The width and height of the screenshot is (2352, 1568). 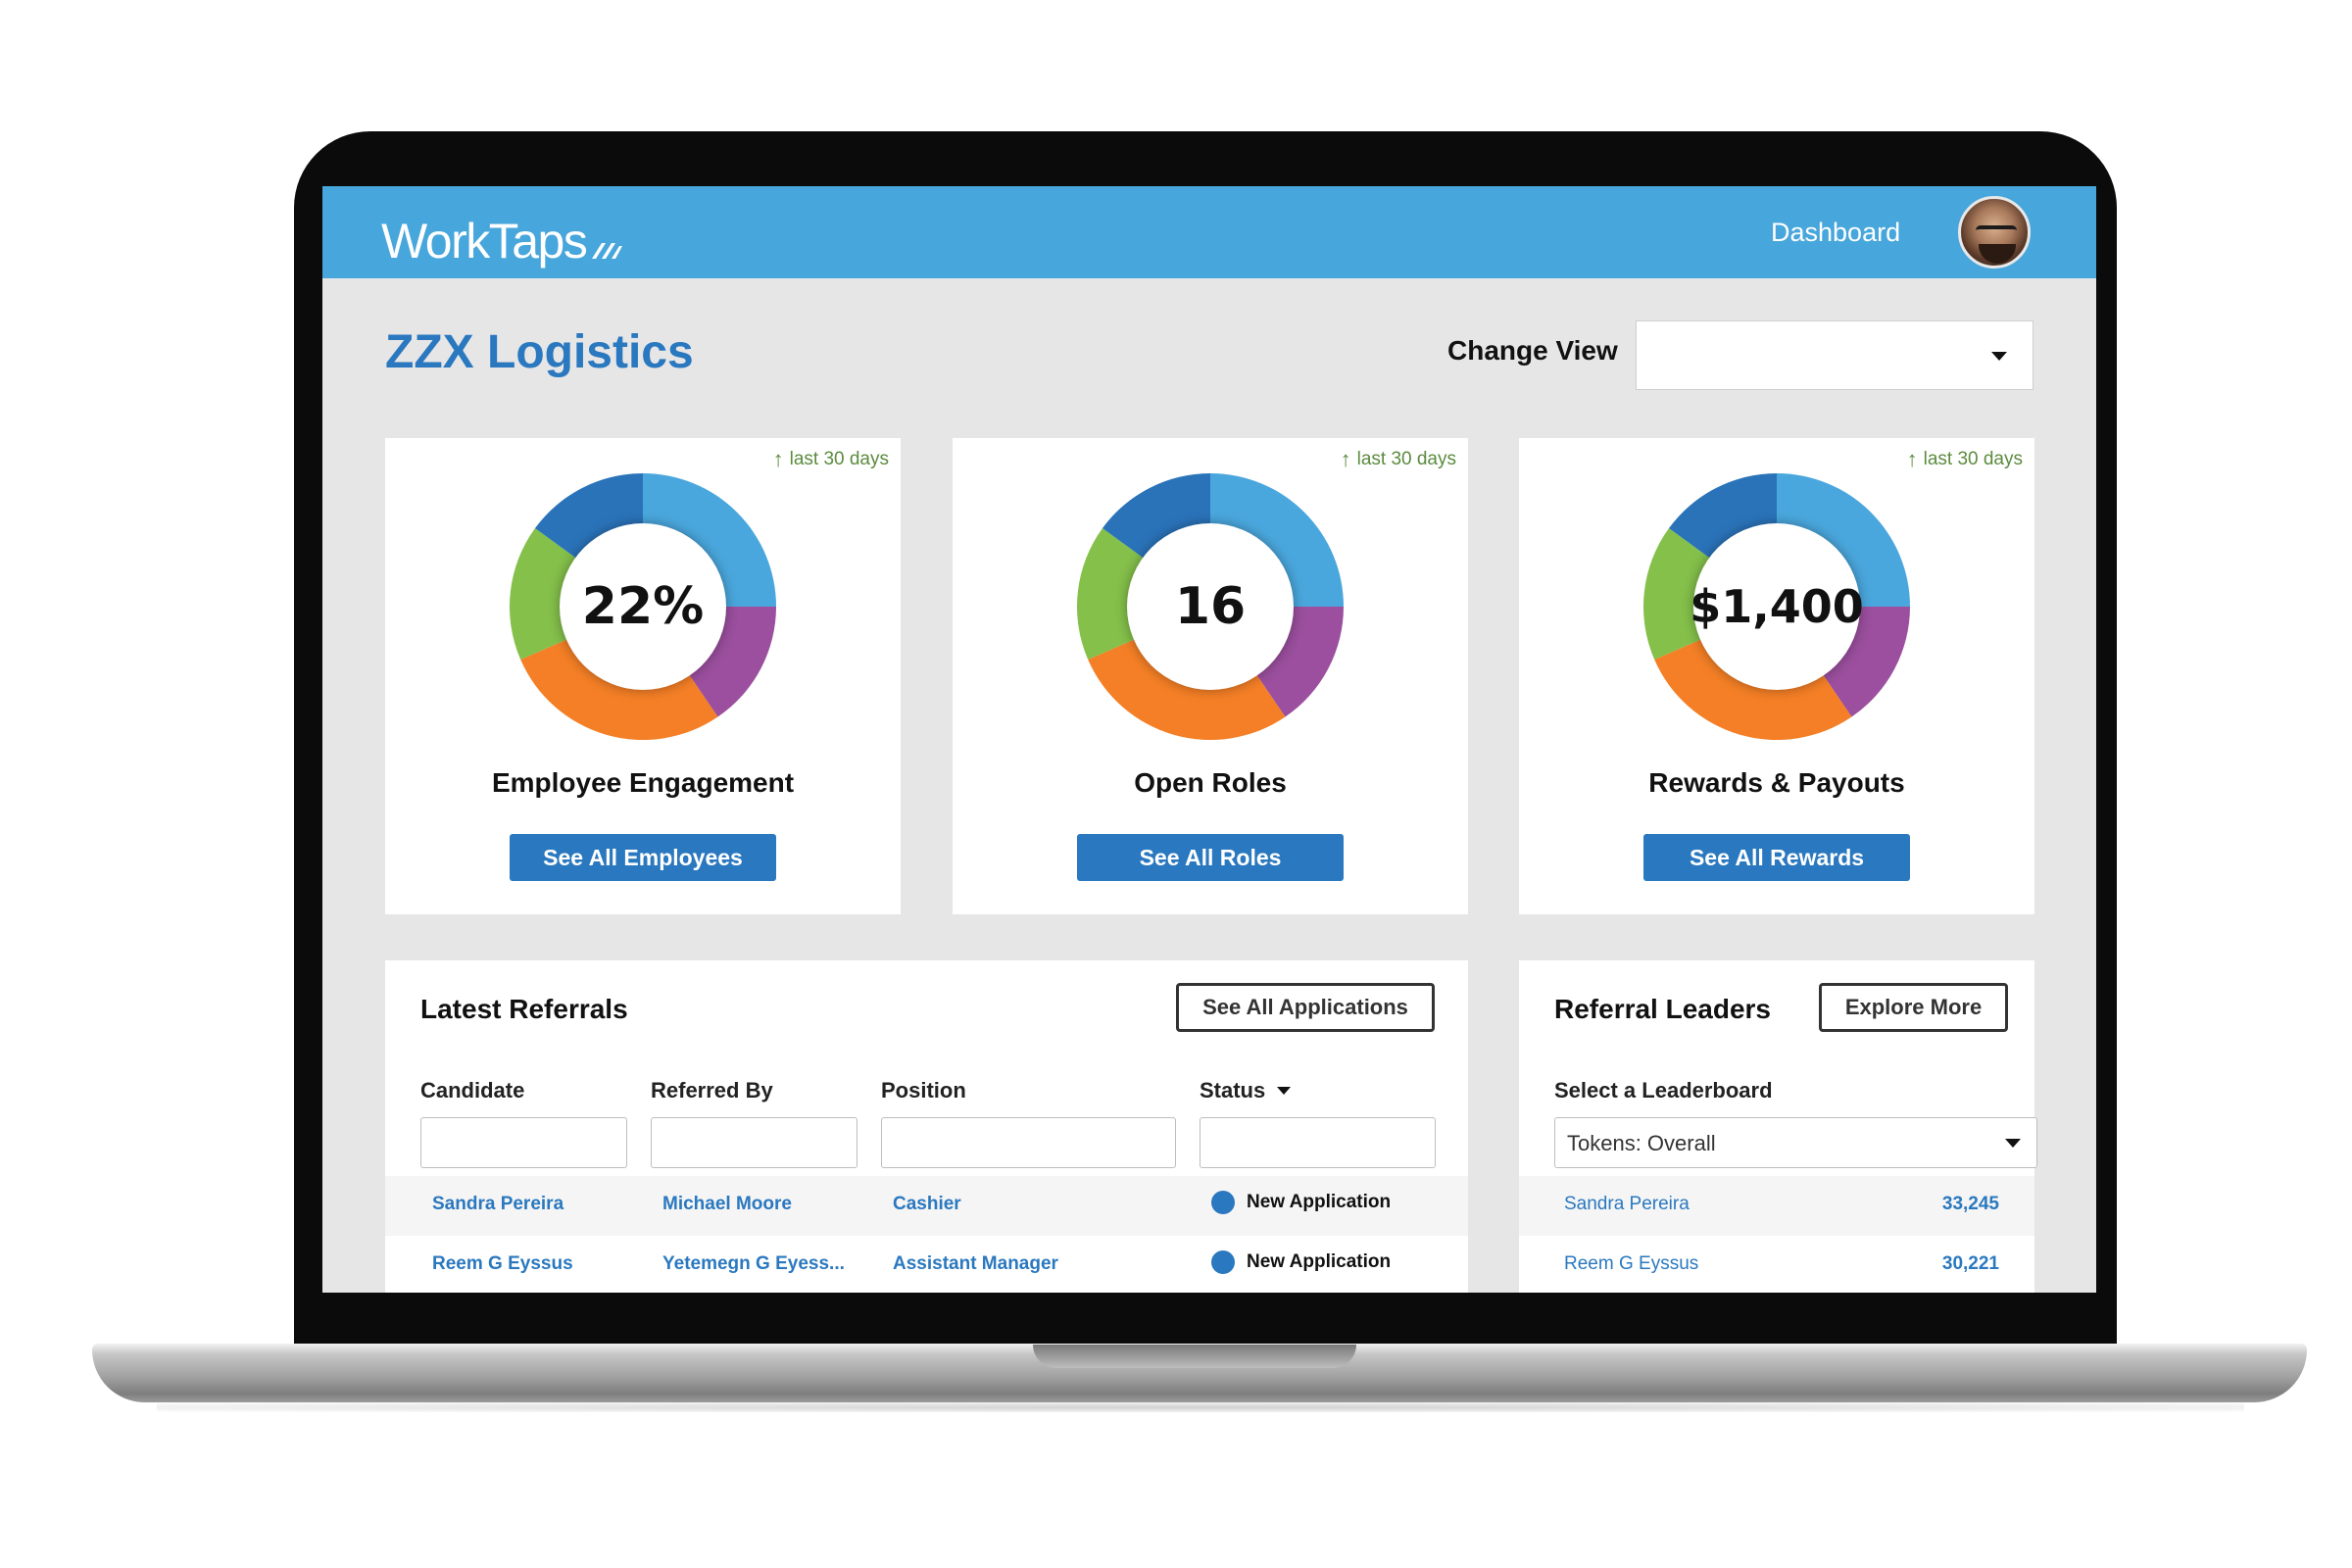 I want to click on column-header-label: Candidate, so click(x=472, y=1090).